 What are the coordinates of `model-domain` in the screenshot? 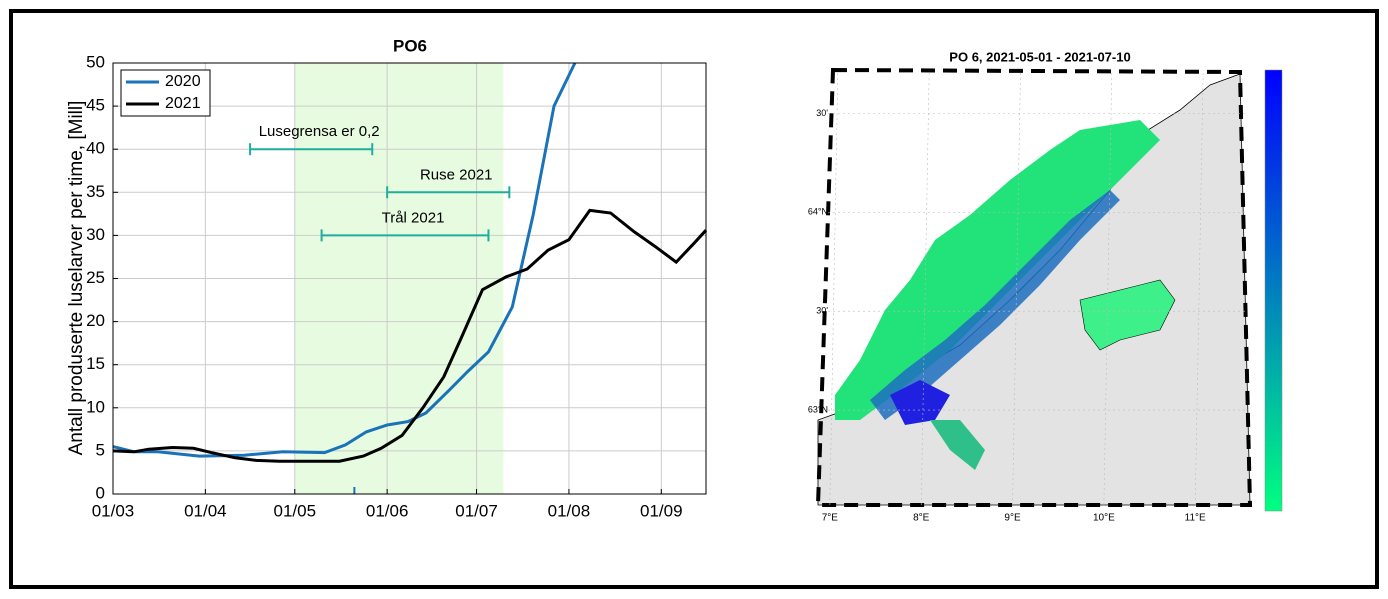 It's located at (997, 270).